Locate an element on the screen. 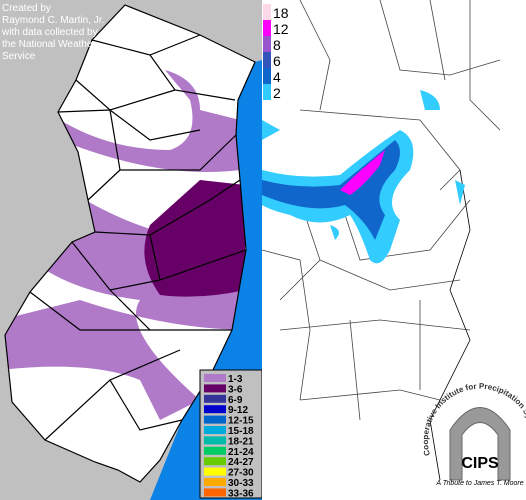 This screenshot has height=500, width=526. legend-label: 30-33 is located at coordinates (241, 483).